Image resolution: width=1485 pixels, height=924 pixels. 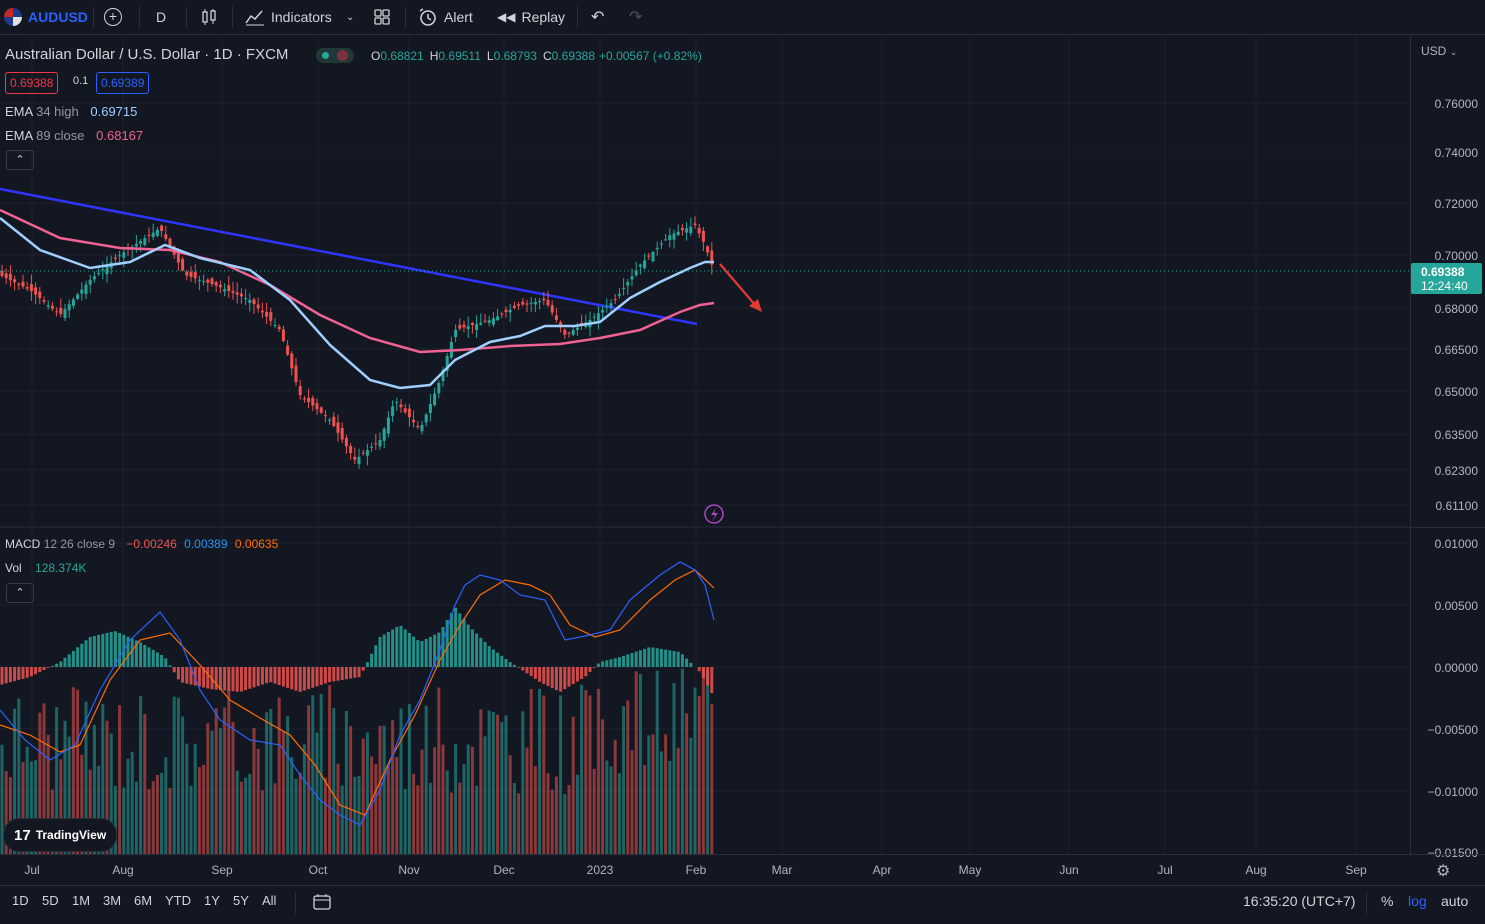 What do you see at coordinates (1387, 901) in the screenshot?
I see `percent-scale-button: %` at bounding box center [1387, 901].